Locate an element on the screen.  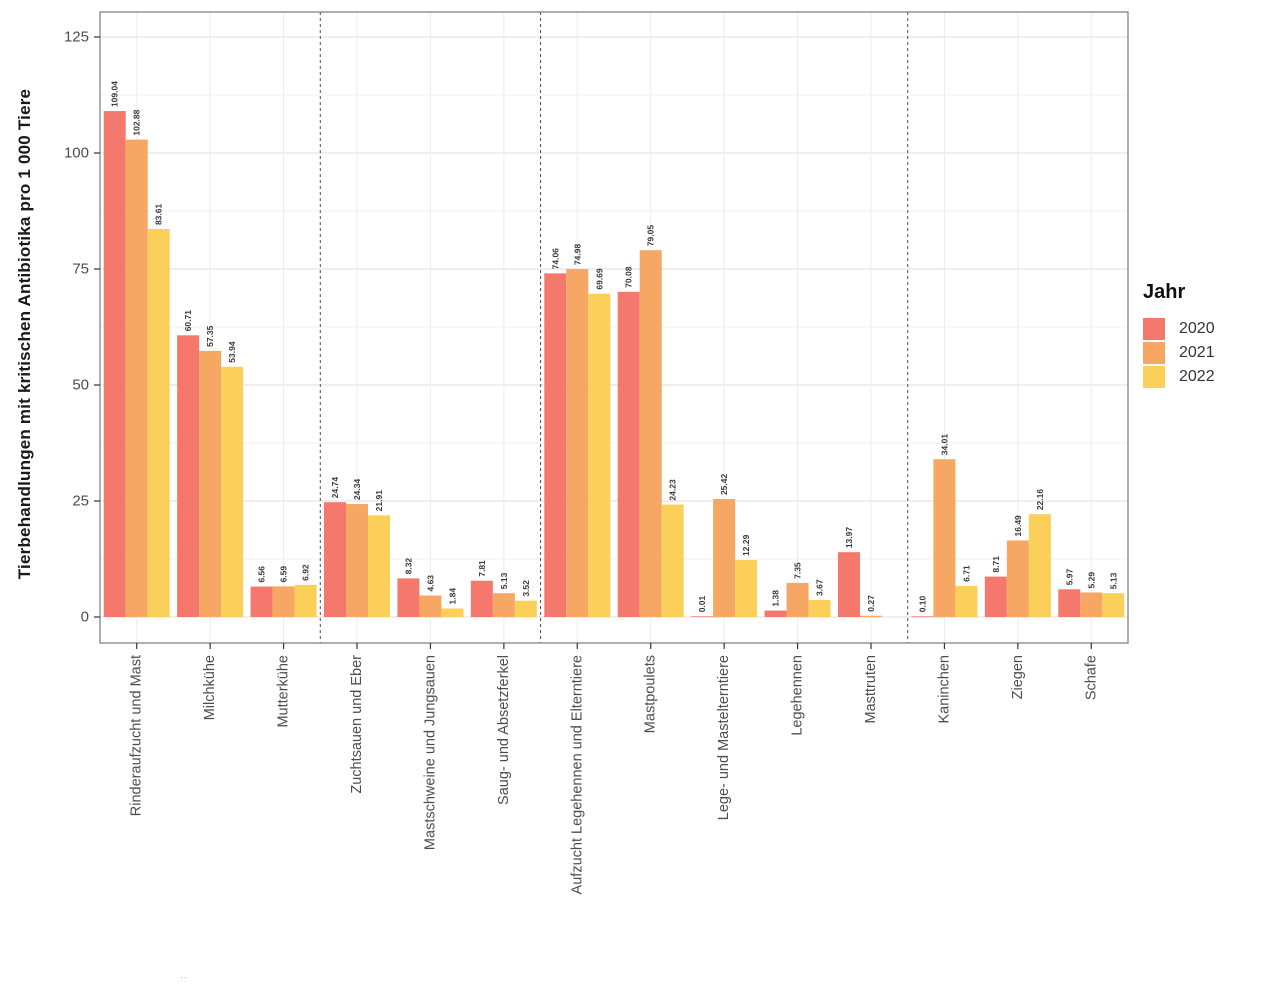
bar-value-label: 79.05 is located at coordinates (651, 236).